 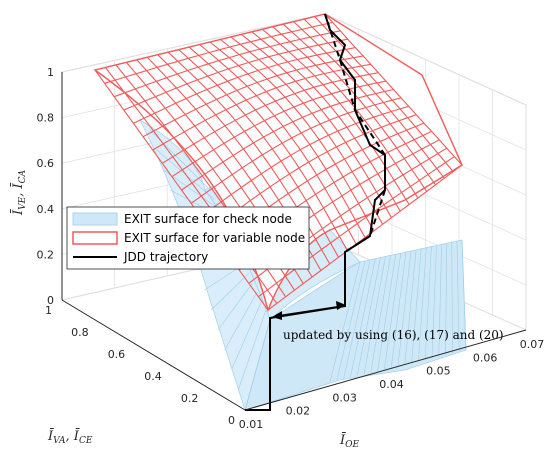 What do you see at coordinates (165, 257) in the screenshot?
I see `legend-label-trajectory: JDD trajectory` at bounding box center [165, 257].